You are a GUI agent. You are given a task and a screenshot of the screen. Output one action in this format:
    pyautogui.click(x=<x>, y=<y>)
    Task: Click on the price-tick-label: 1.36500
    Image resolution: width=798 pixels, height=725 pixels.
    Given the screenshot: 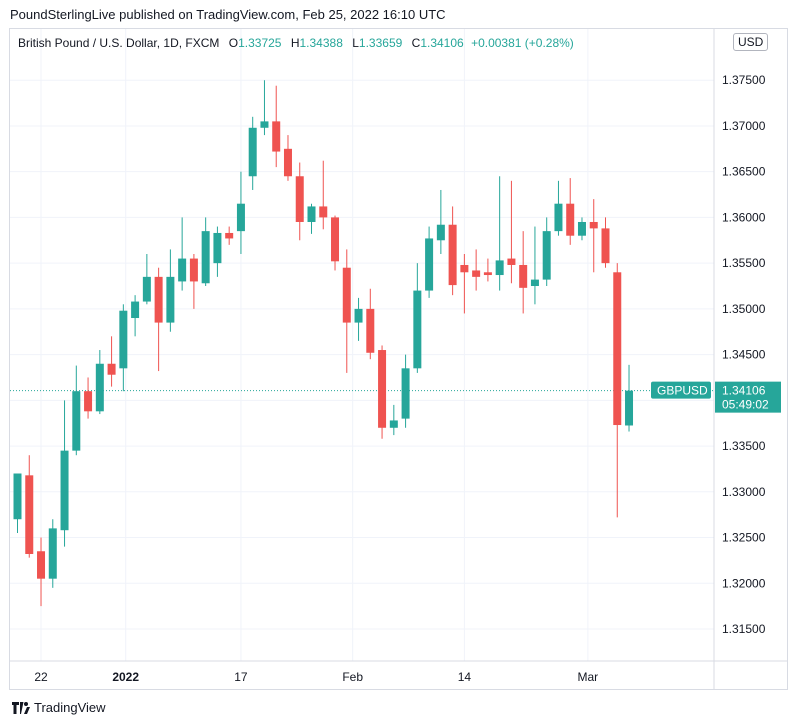 What is the action you would take?
    pyautogui.click(x=744, y=172)
    